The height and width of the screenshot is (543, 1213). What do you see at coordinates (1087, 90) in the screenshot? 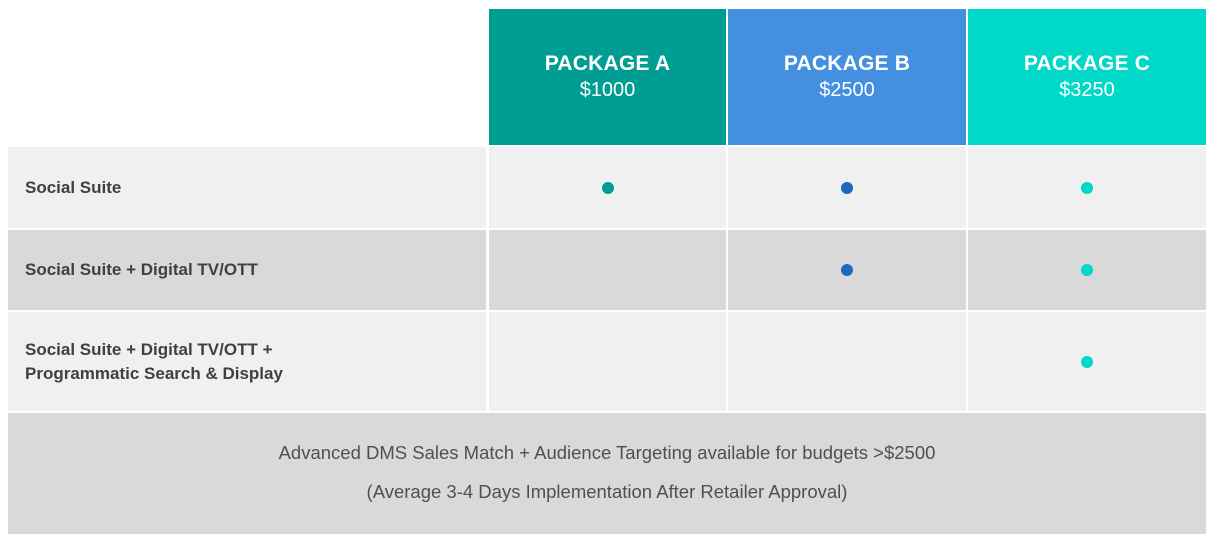
I see `package-price: $3250` at bounding box center [1087, 90].